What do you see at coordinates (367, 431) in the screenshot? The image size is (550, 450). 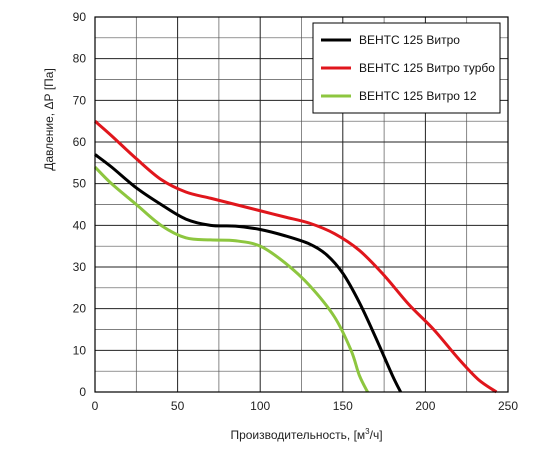 I see `x-axis-label-sup: 3` at bounding box center [367, 431].